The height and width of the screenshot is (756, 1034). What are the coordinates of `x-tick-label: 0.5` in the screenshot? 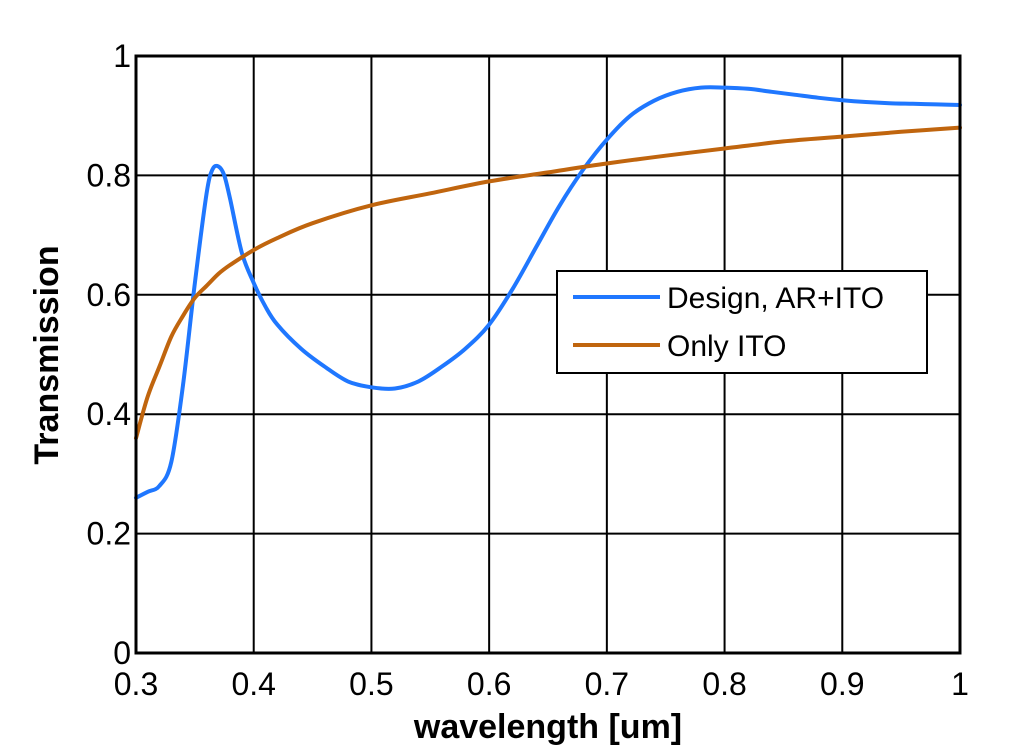 It's located at (371, 684).